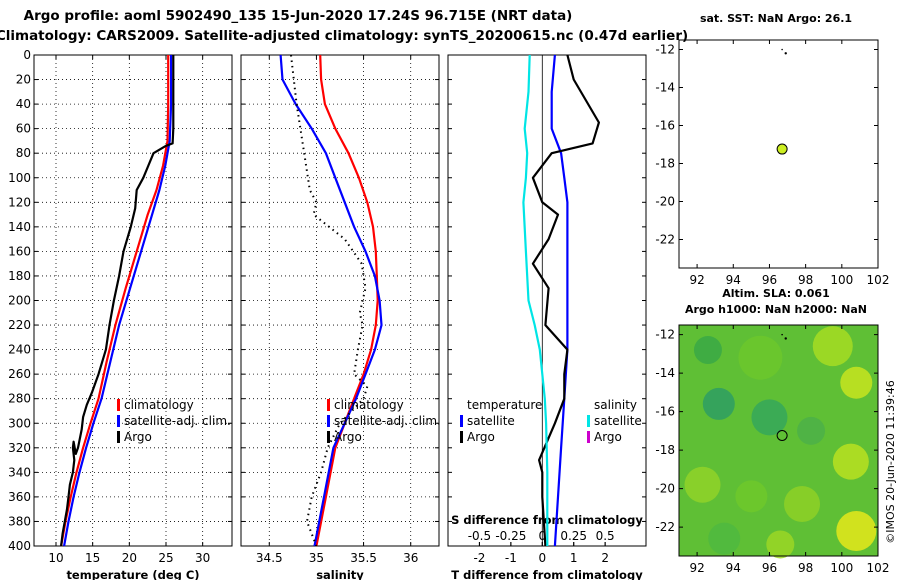 This screenshot has width=900, height=580. Describe the element at coordinates (461, 421) in the screenshot. I see `legend-swatch-t-satellite` at that location.